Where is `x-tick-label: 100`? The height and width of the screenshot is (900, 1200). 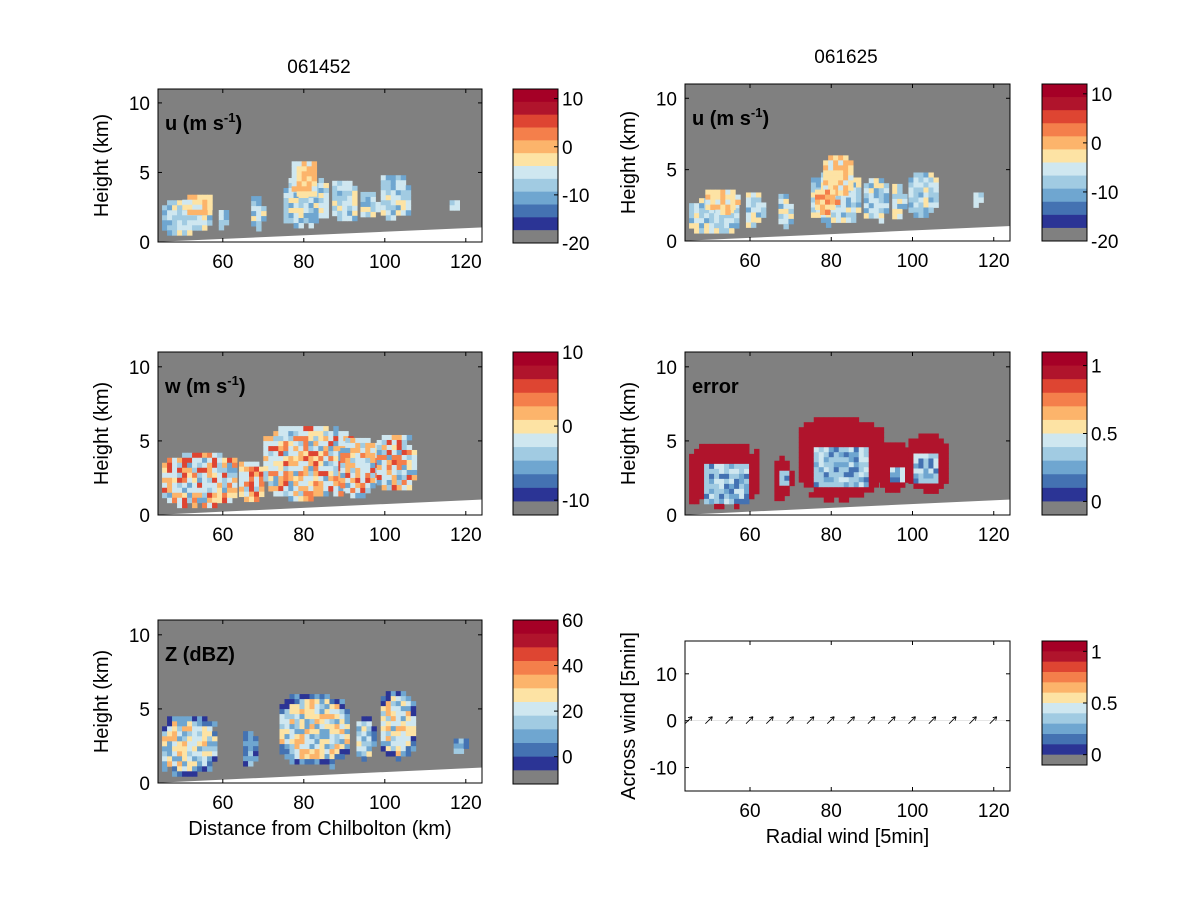 x-tick-label: 100 is located at coordinates (385, 803).